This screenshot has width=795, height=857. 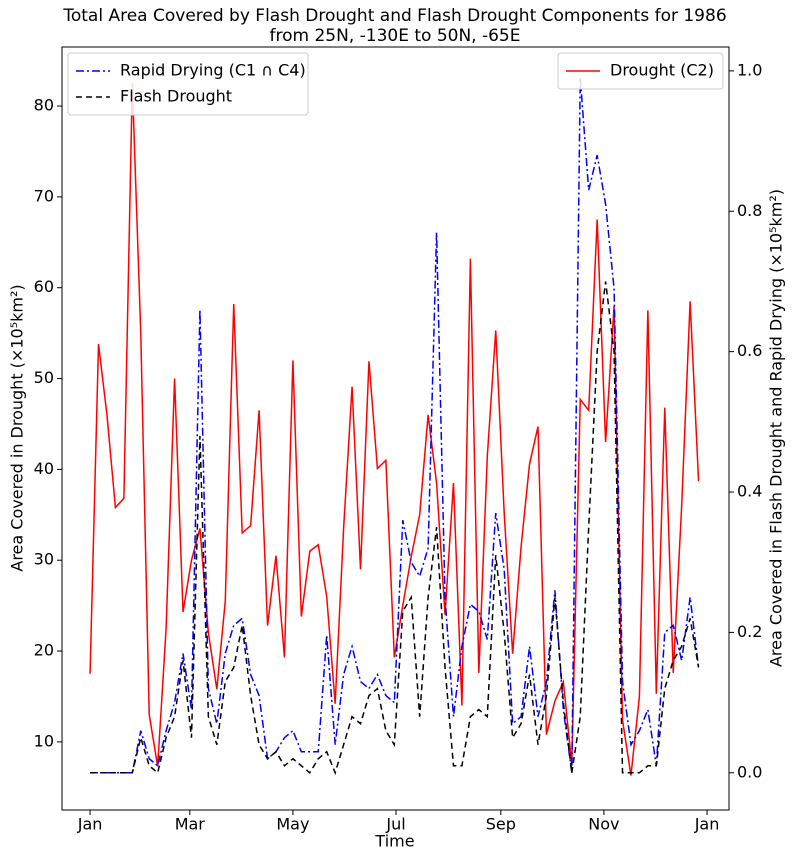 I want to click on x-axis-label: Time, so click(x=394, y=841).